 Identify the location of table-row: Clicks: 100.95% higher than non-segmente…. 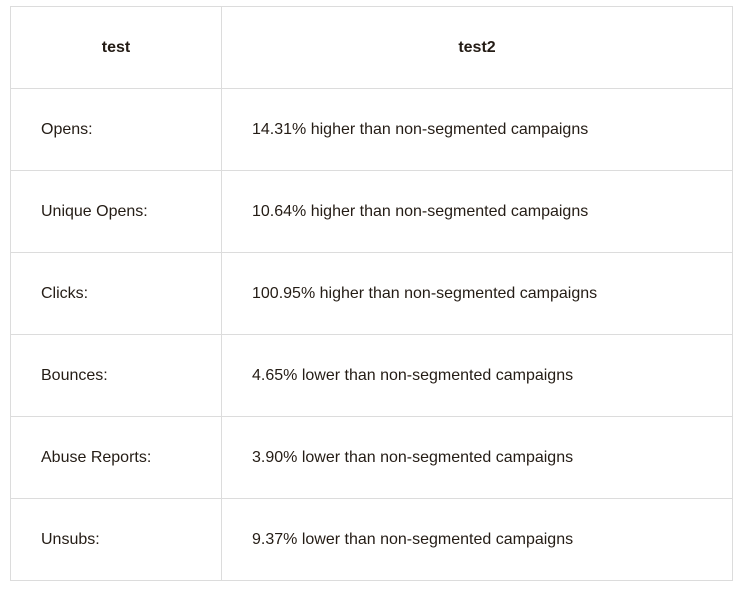
(371, 293).